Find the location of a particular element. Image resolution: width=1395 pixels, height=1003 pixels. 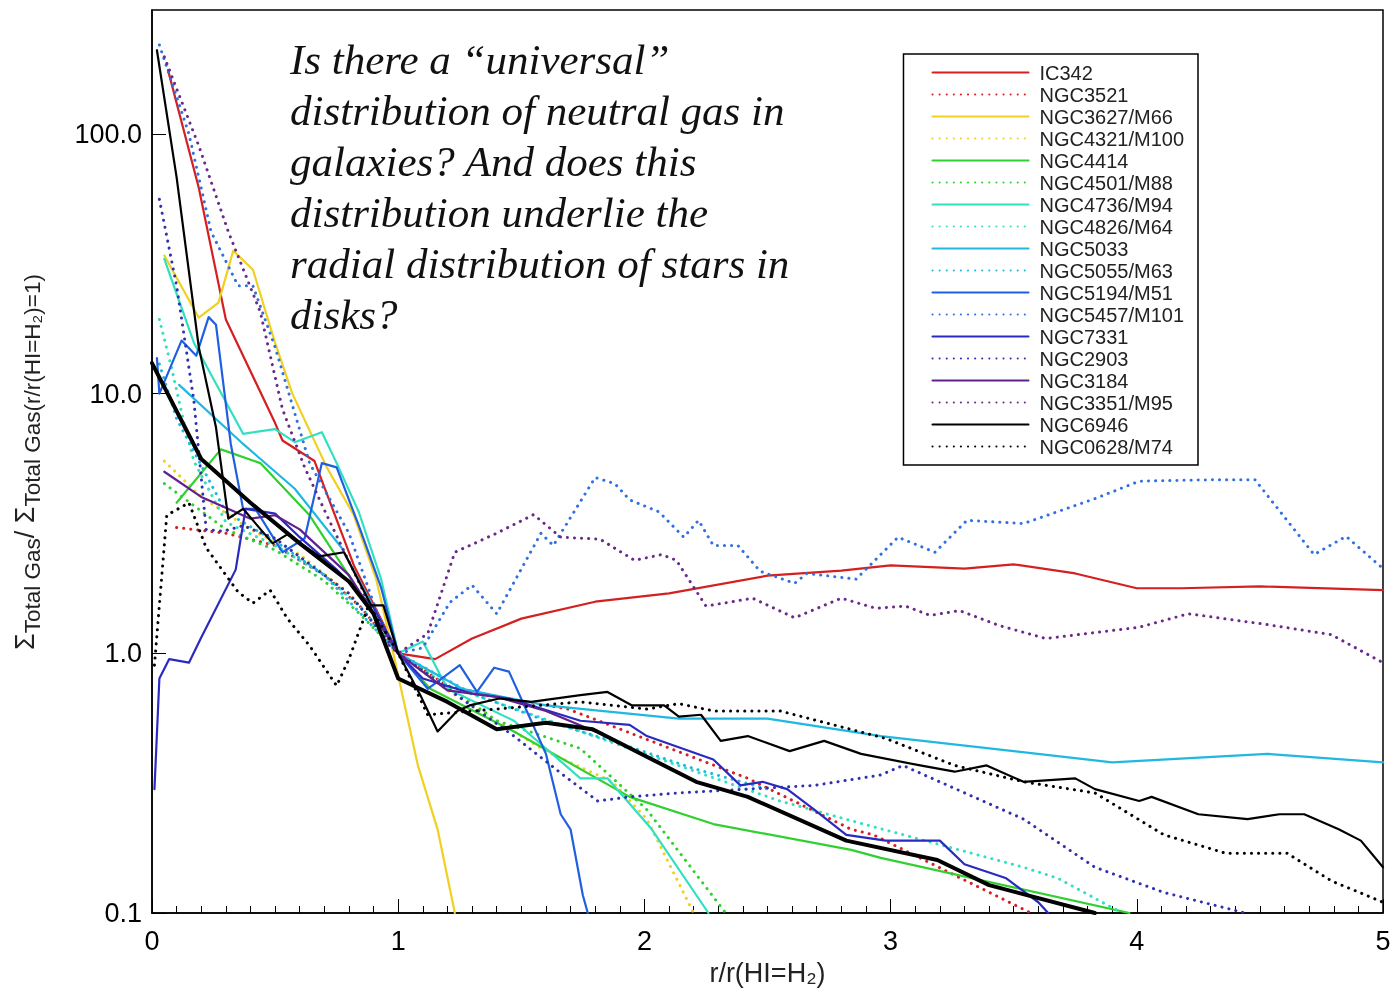

legend-label: NGC2903 is located at coordinates (1084, 358).